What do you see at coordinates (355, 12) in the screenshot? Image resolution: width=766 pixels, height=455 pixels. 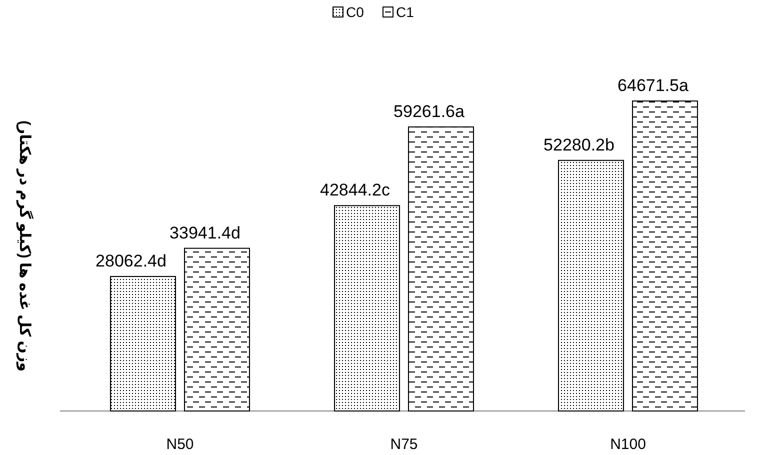 I see `legend-label: C0` at bounding box center [355, 12].